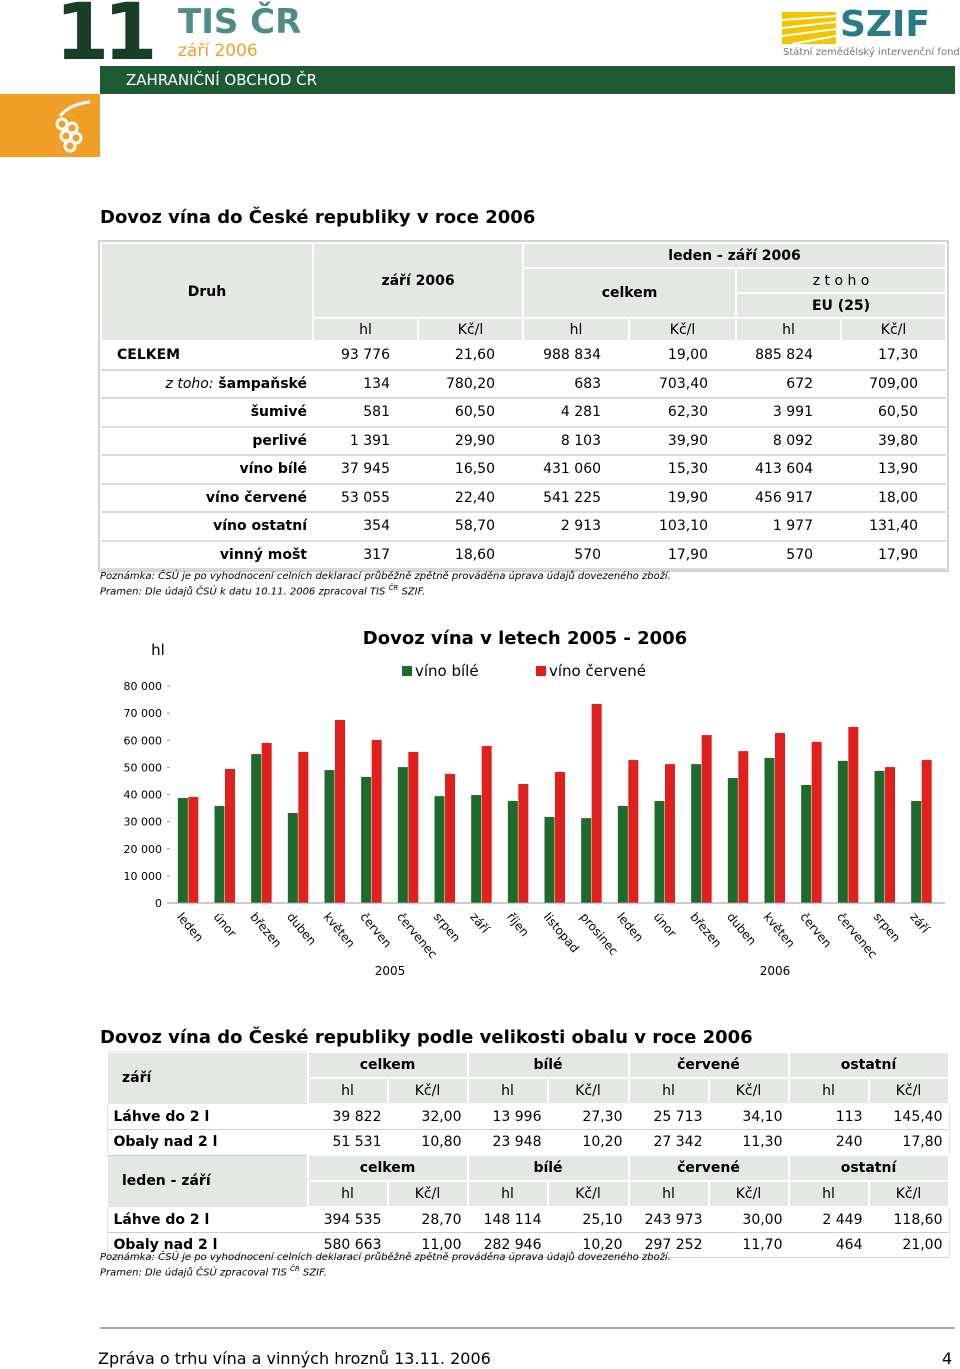  What do you see at coordinates (207, 413) in the screenshot?
I see `row-label: šumivé` at bounding box center [207, 413].